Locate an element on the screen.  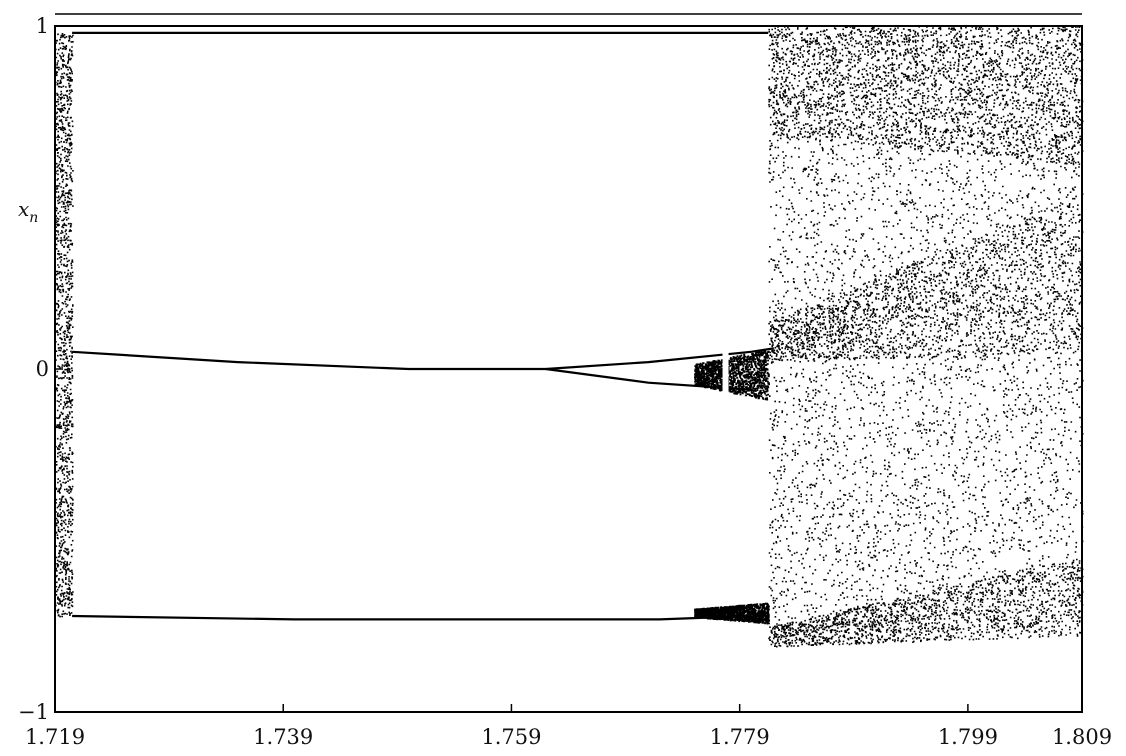
series-chaotic-band is located at coordinates (64, 325).